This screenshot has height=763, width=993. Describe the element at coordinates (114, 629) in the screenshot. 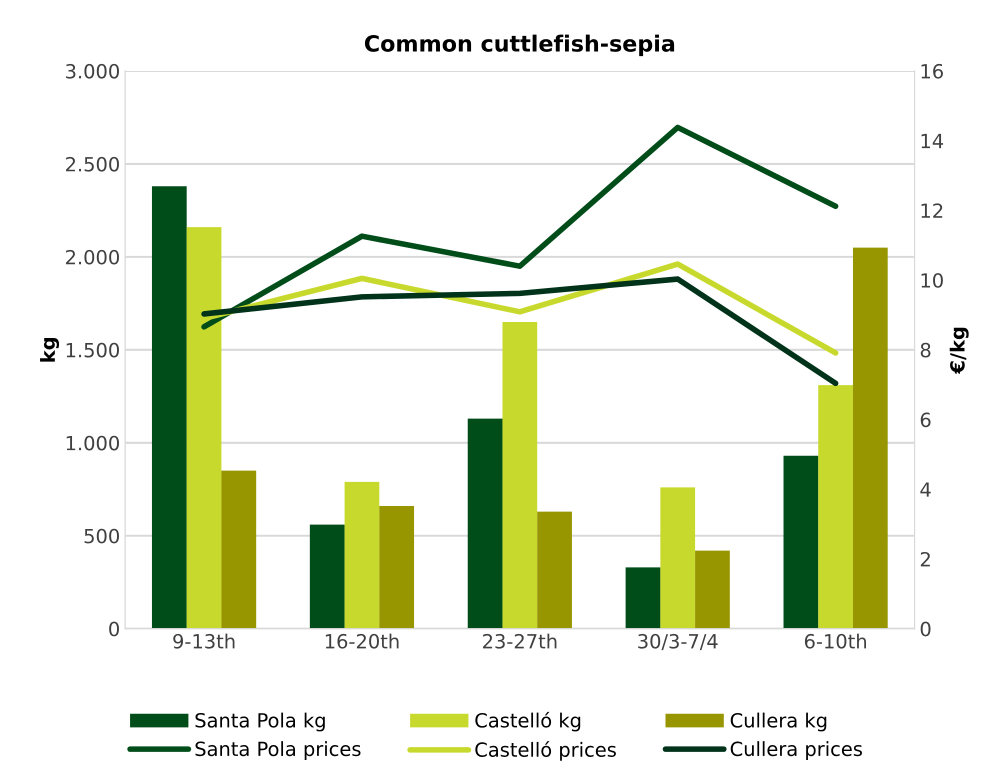

I see `y-tick-label: 0` at that location.